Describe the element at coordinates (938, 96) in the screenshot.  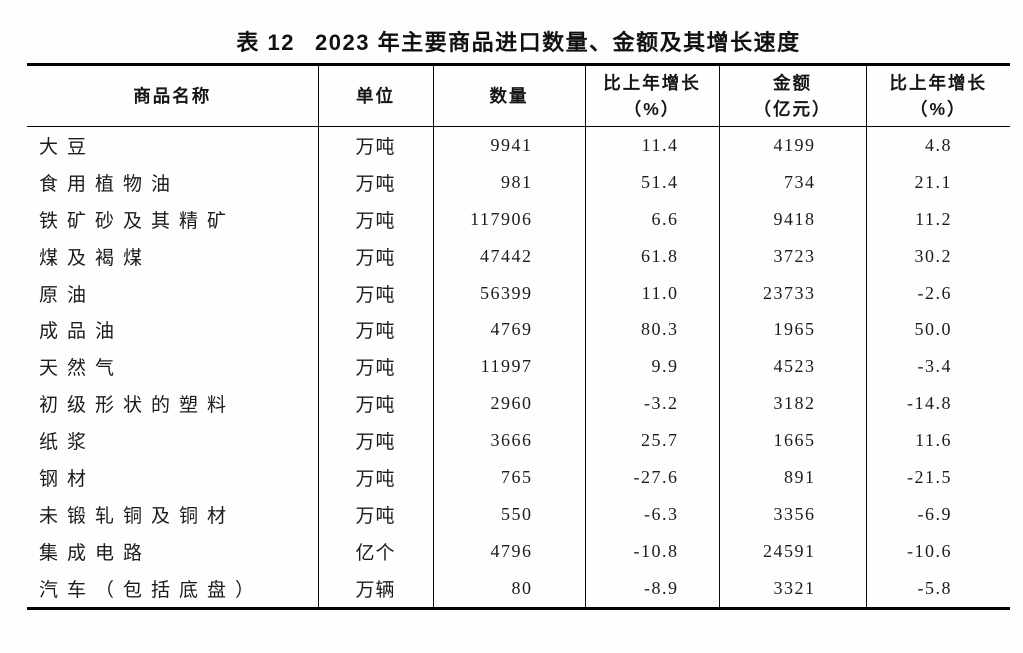
I see `col-header-amount-growth: 比上年增长 （%）` at that location.